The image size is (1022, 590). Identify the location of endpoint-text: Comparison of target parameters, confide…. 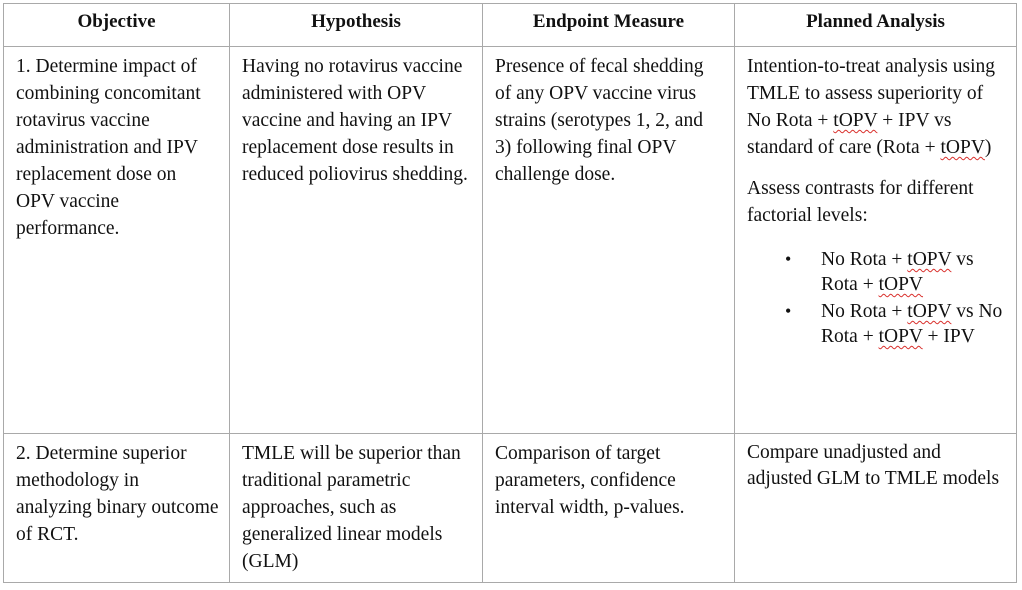
(590, 480).